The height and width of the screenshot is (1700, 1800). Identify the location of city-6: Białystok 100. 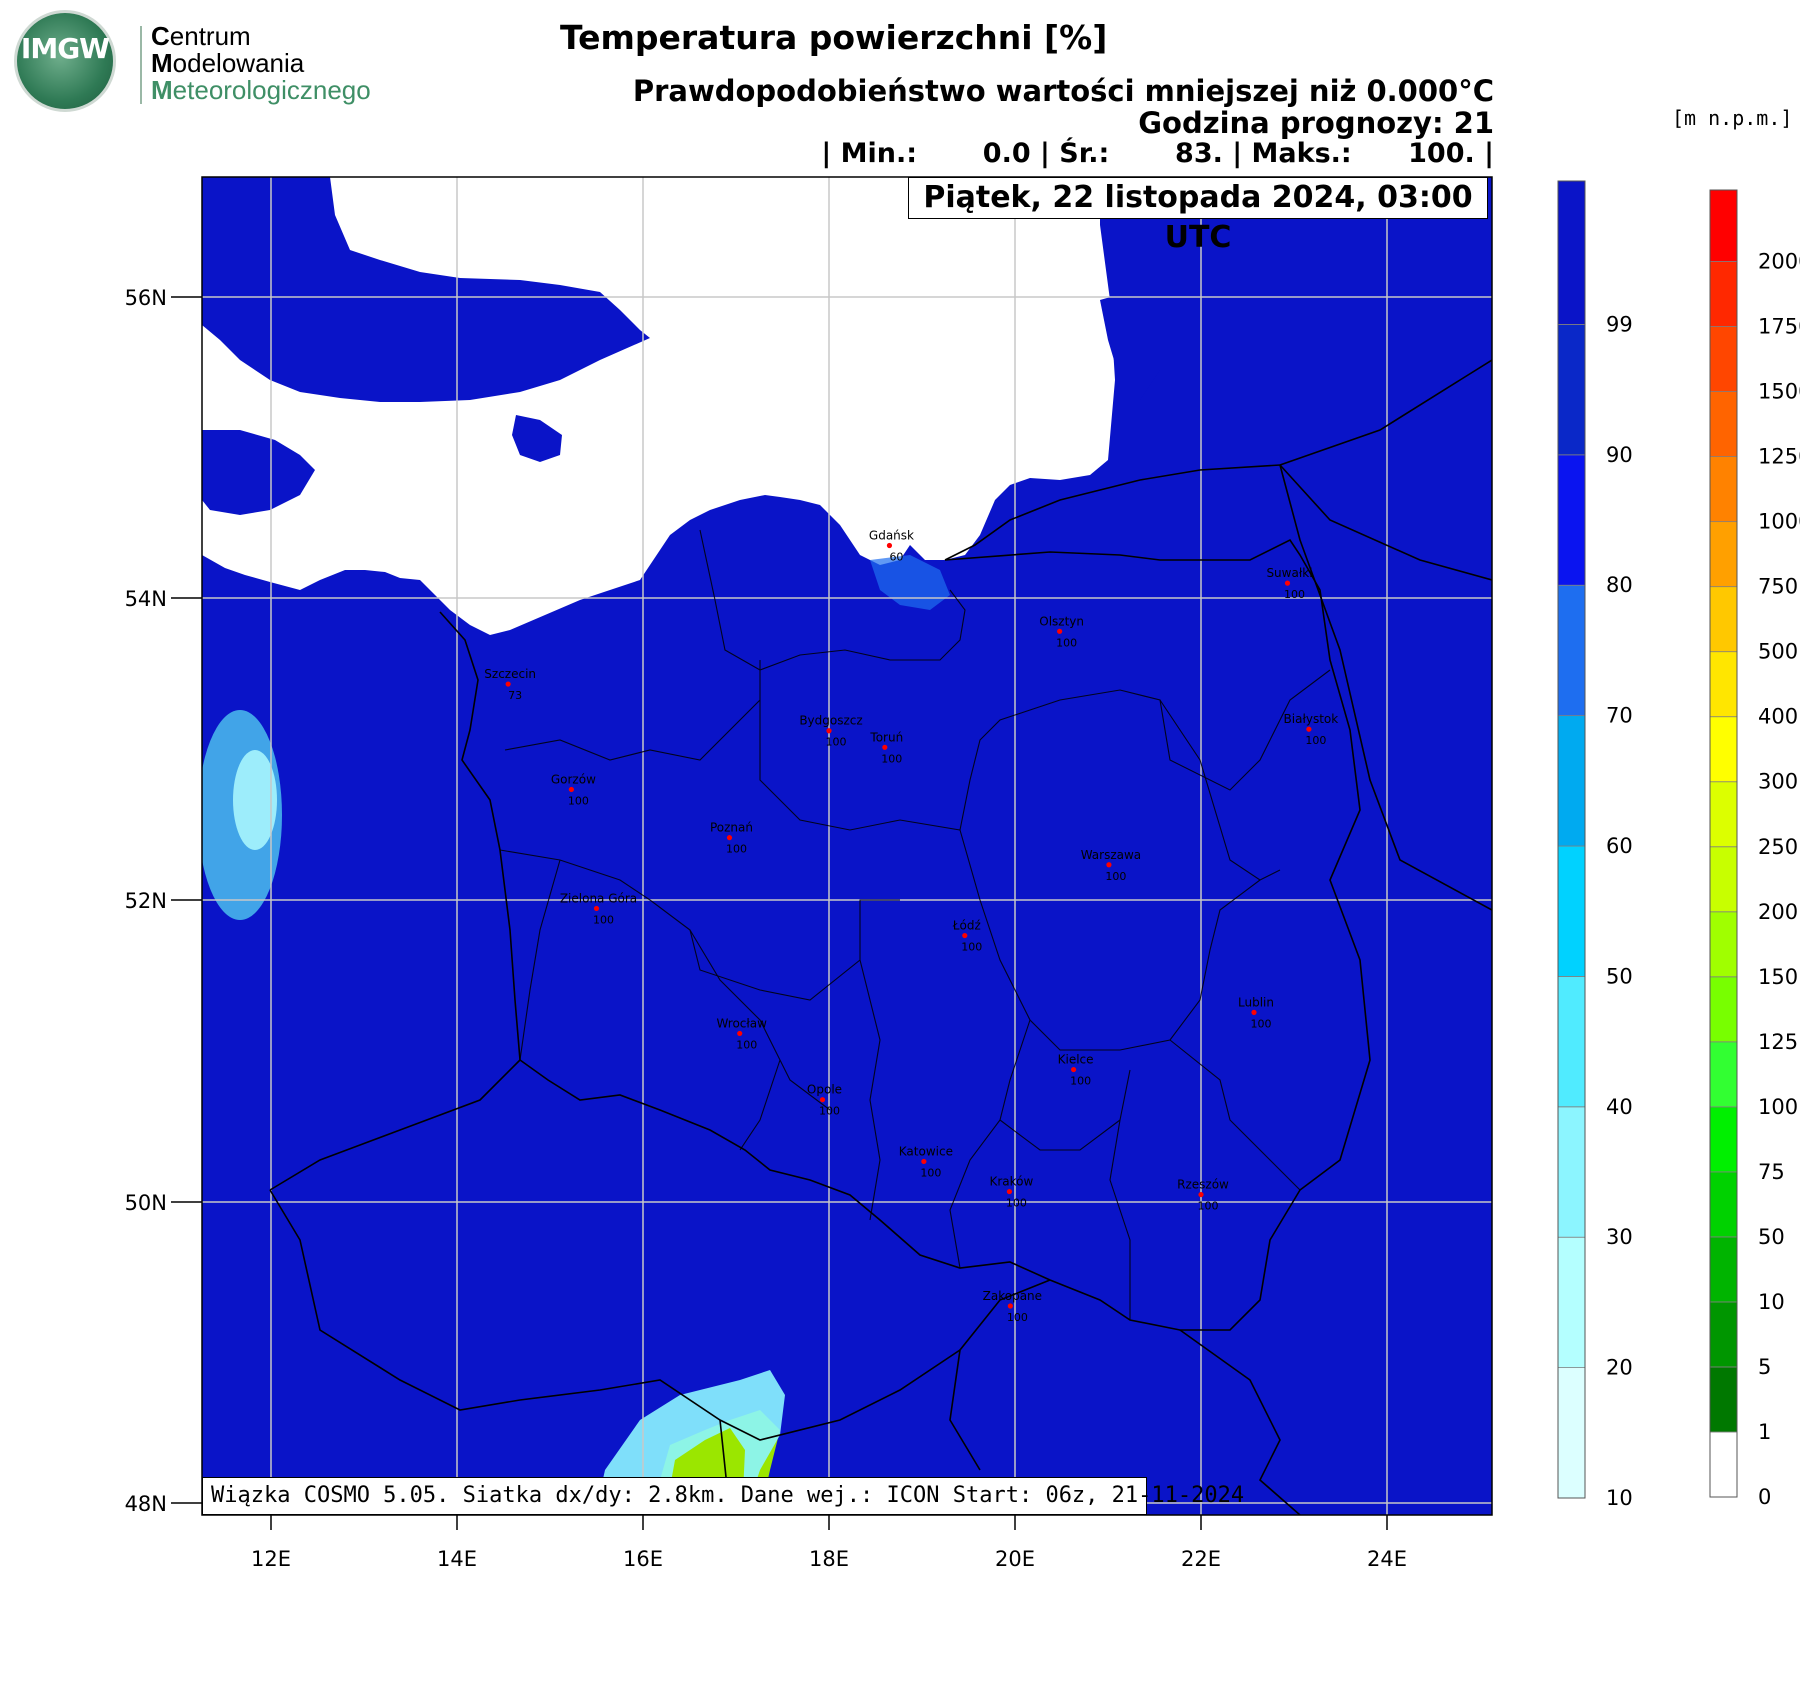
(1311, 729).